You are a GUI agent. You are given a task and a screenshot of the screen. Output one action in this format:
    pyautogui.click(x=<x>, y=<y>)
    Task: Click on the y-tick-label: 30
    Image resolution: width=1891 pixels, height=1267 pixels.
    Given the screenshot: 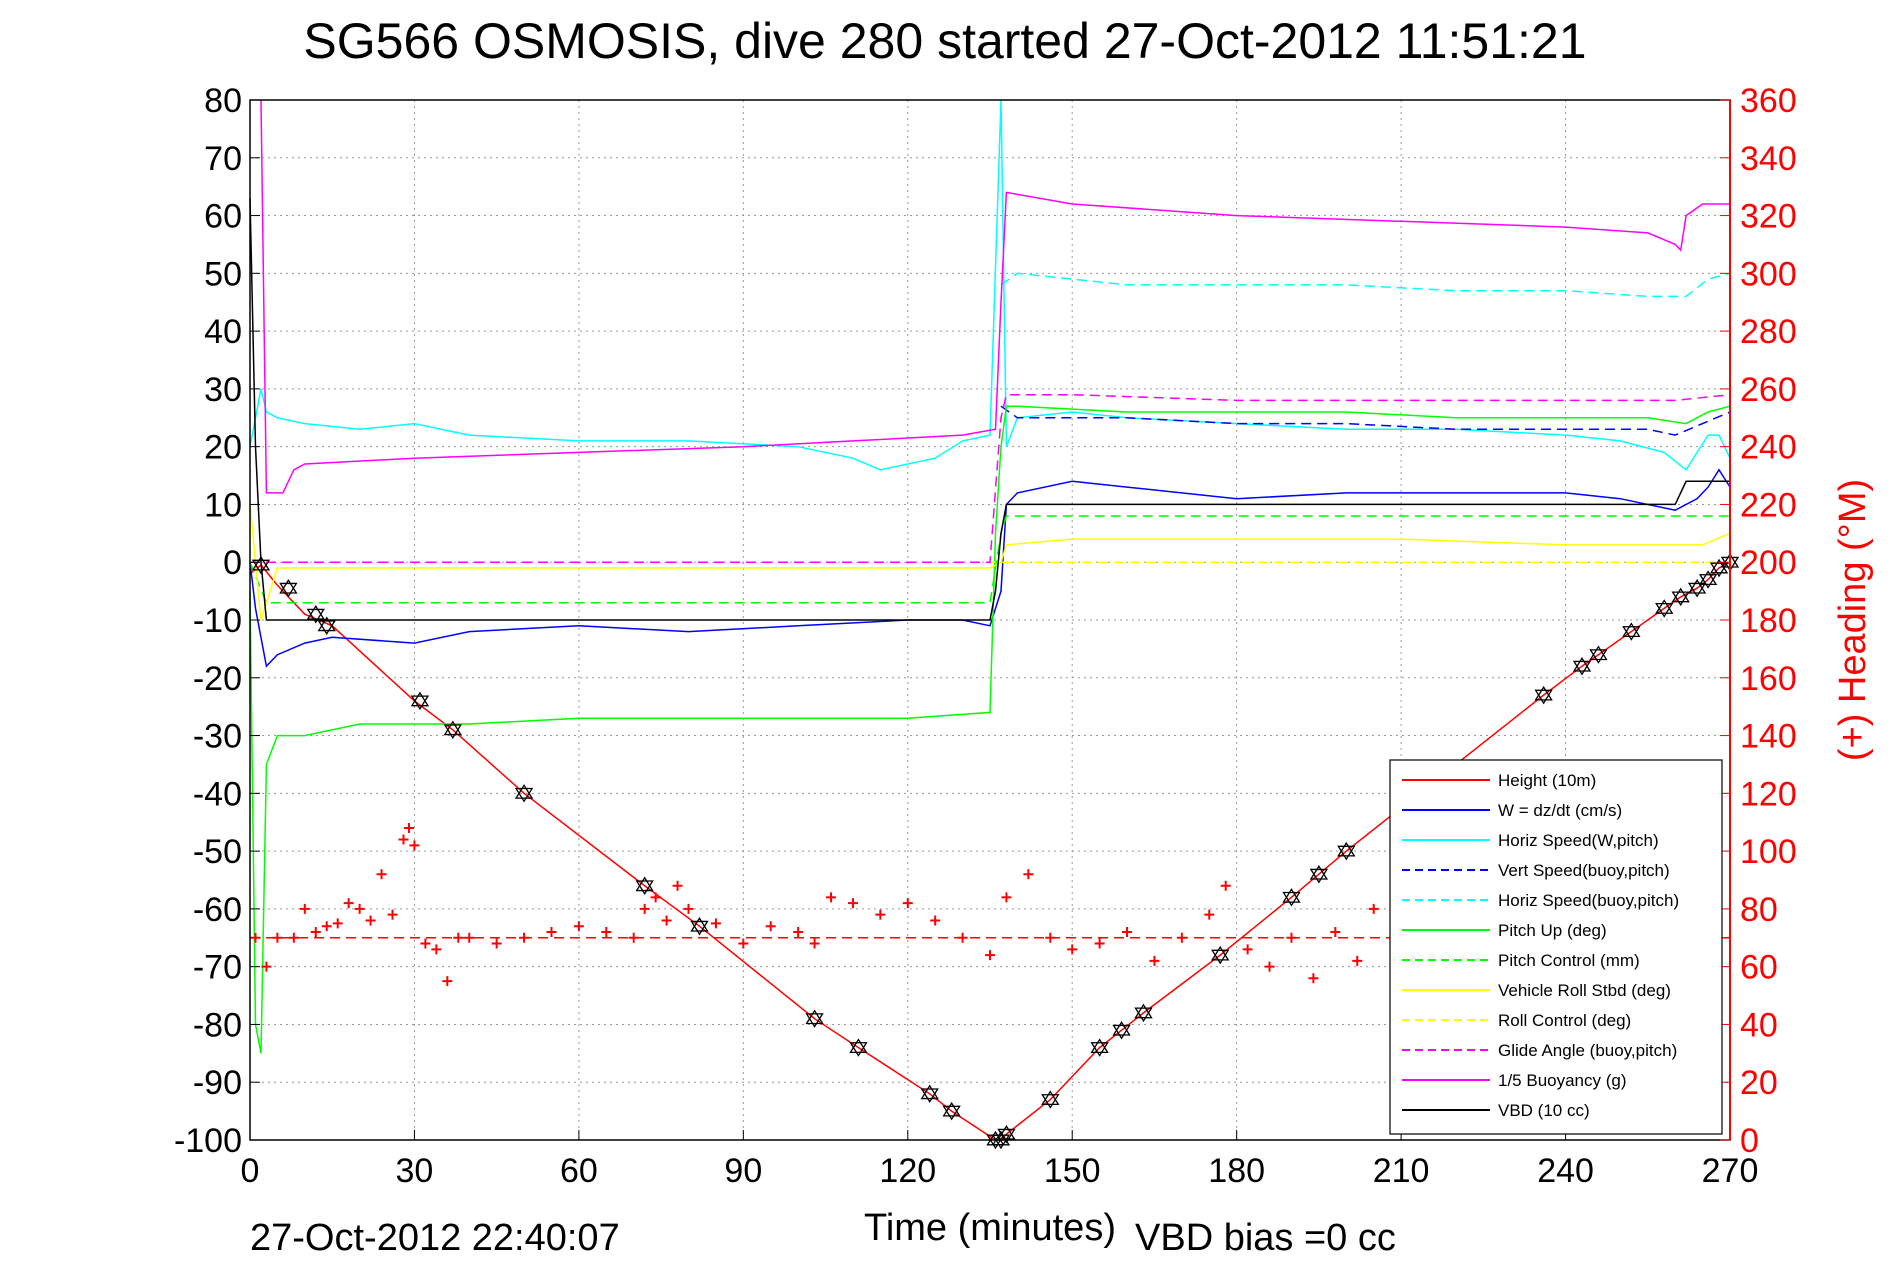 What is the action you would take?
    pyautogui.click(x=223, y=390)
    